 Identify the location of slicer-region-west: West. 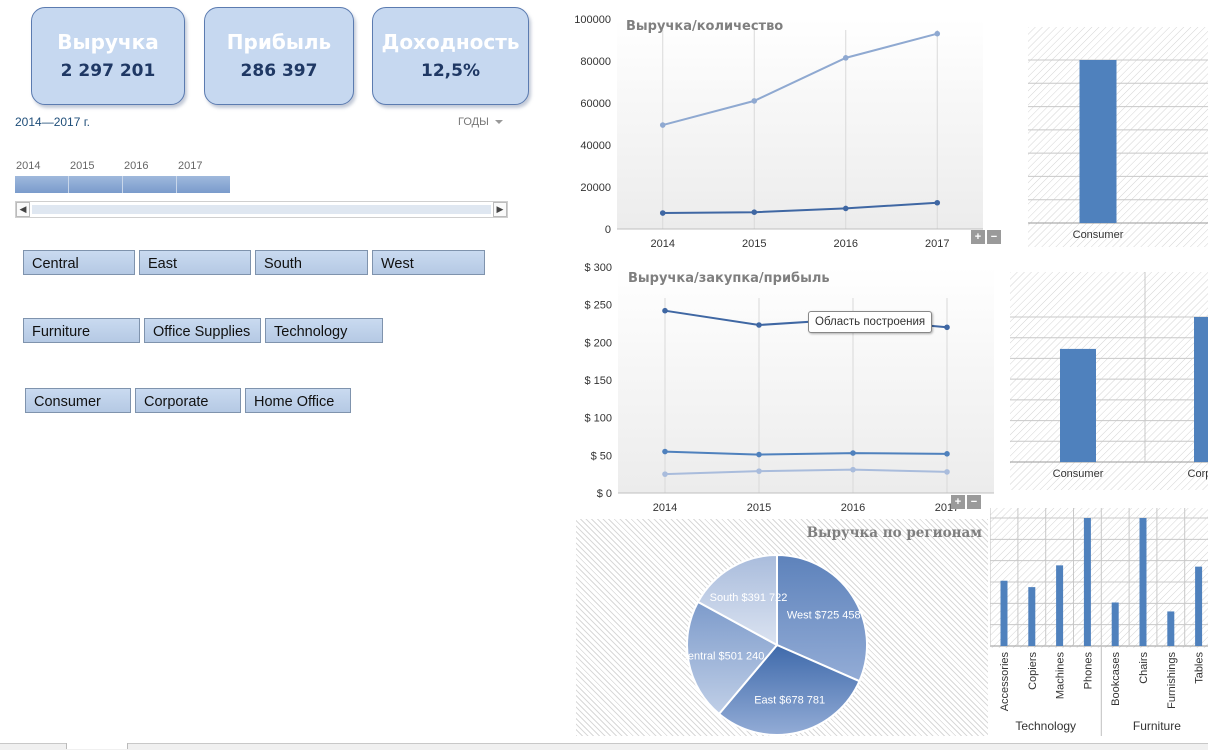
(428, 262).